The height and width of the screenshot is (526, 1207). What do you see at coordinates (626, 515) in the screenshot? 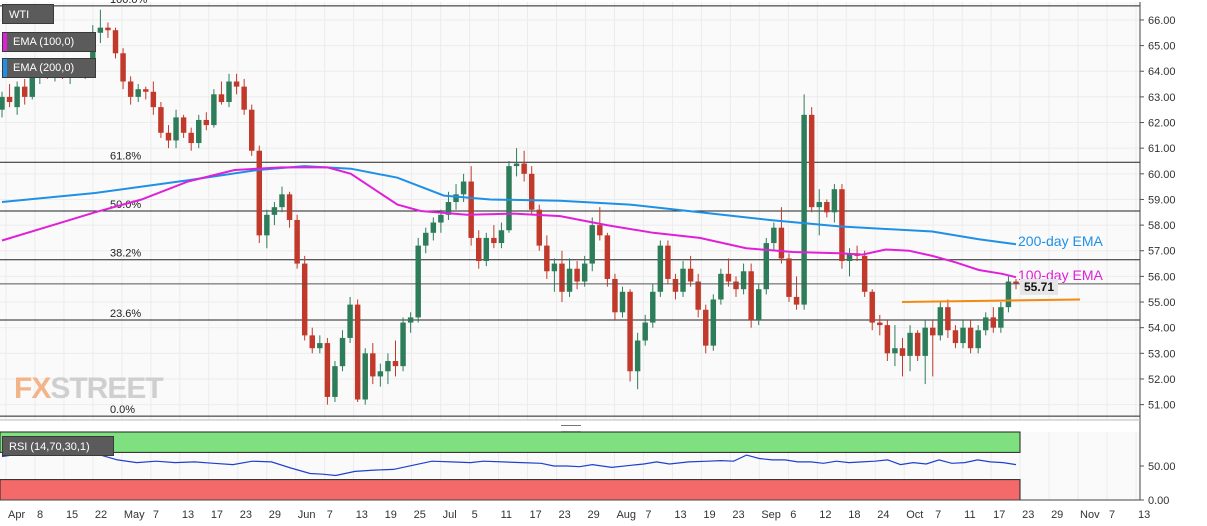
I see `x-tick-label: Aug` at bounding box center [626, 515].